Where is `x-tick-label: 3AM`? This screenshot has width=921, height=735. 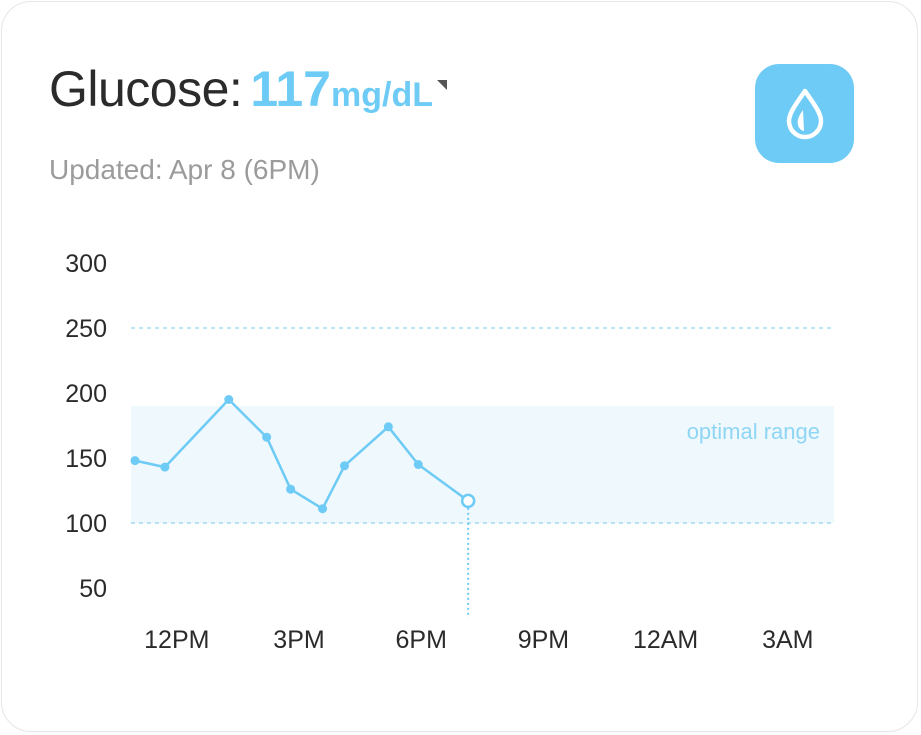 x-tick-label: 3AM is located at coordinates (787, 640).